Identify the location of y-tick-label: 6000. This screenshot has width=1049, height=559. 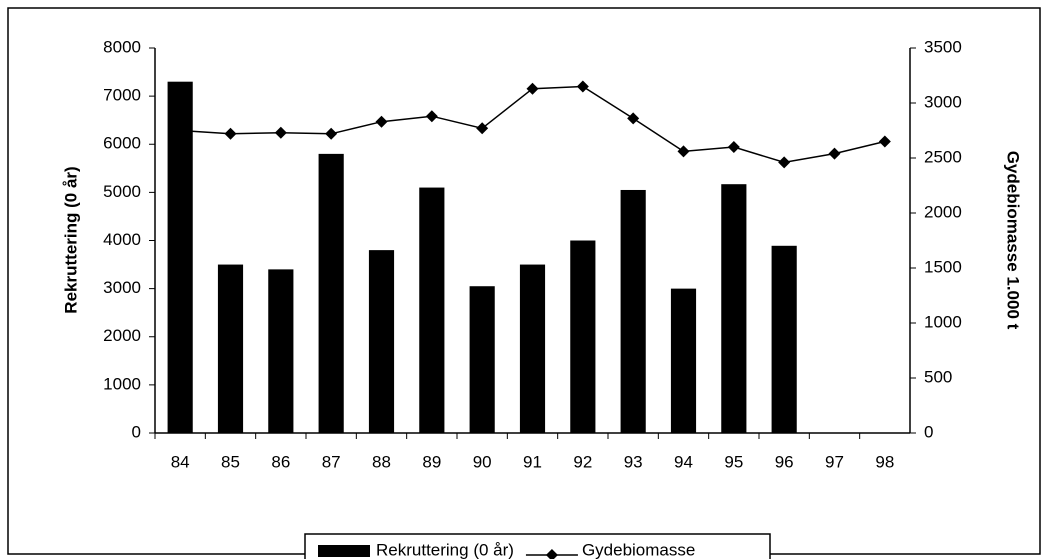
(122, 143).